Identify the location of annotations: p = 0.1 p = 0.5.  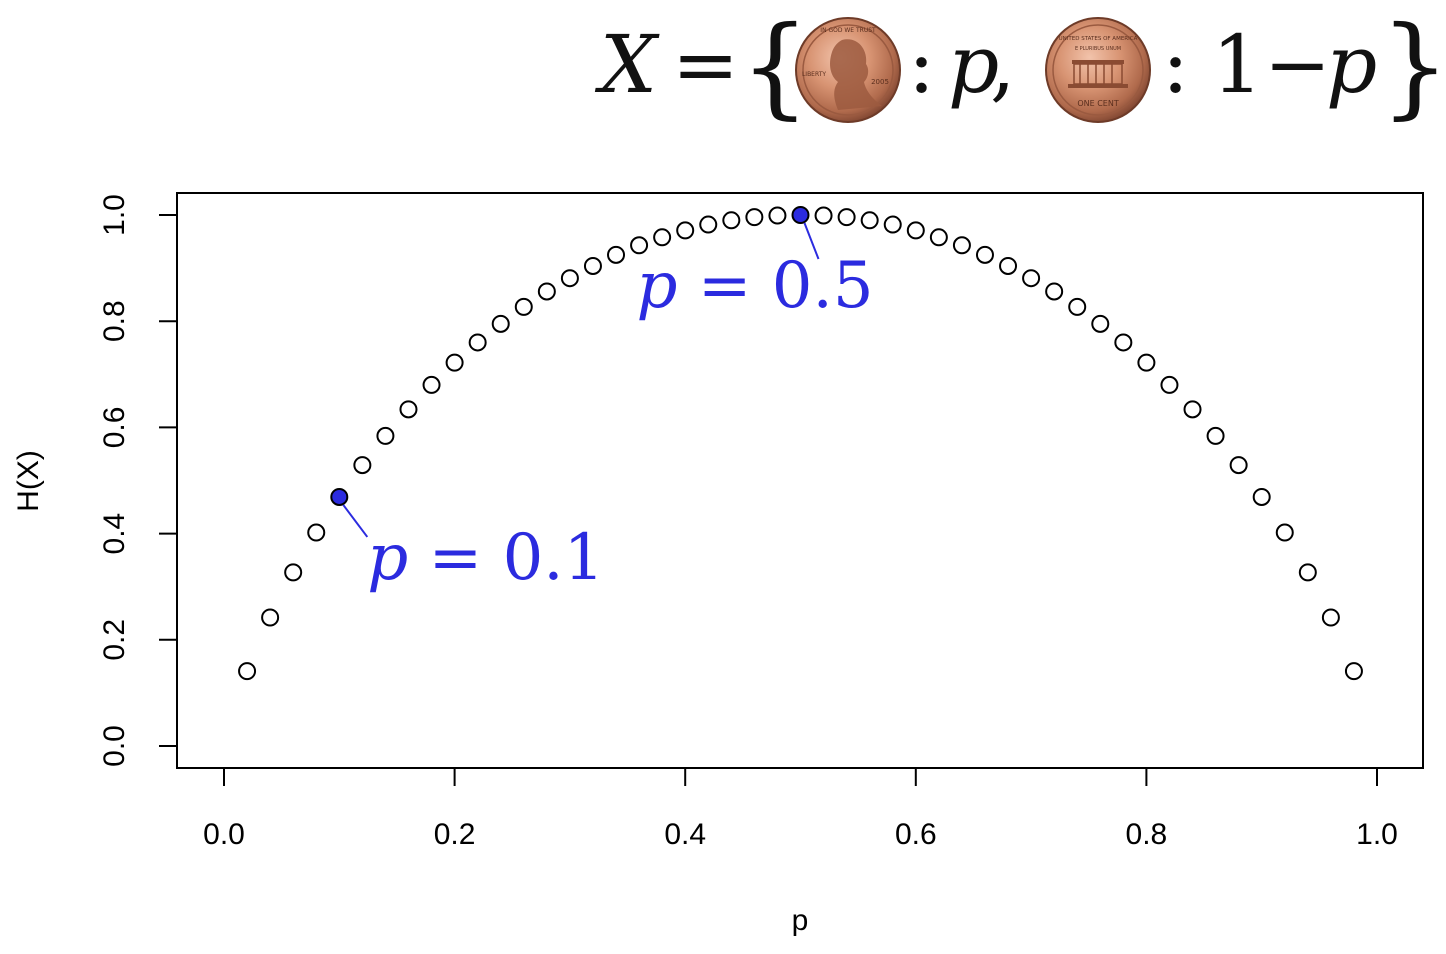
(608, 408).